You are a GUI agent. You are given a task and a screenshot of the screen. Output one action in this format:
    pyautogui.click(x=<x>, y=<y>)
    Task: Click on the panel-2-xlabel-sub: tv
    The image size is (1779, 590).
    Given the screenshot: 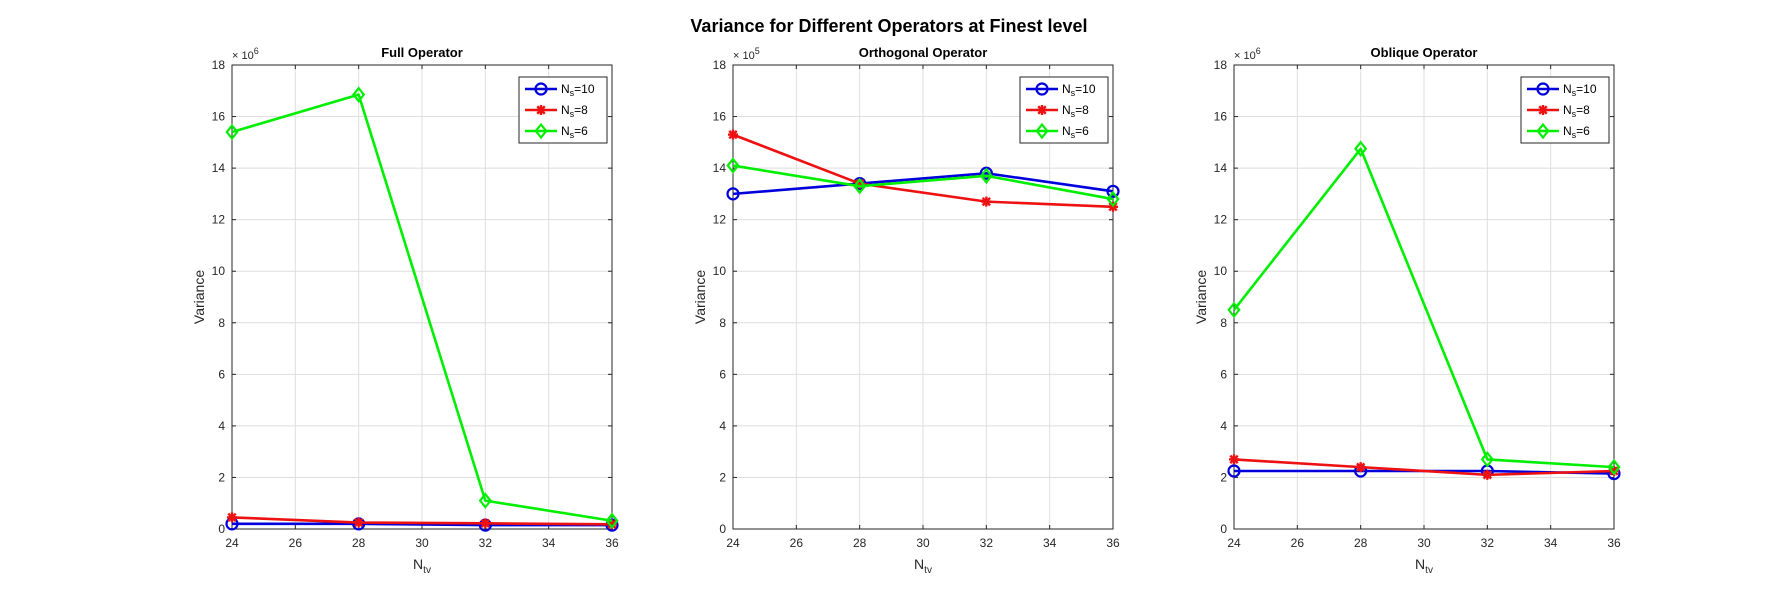 What is the action you would take?
    pyautogui.click(x=928, y=570)
    